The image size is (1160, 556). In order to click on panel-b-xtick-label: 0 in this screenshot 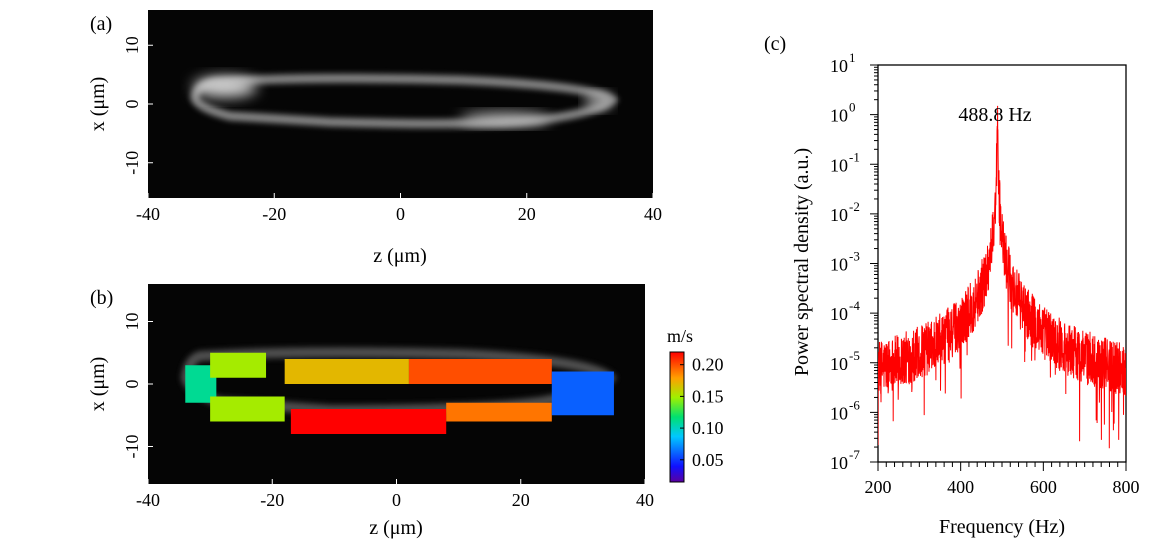, I will do `click(396, 500)`.